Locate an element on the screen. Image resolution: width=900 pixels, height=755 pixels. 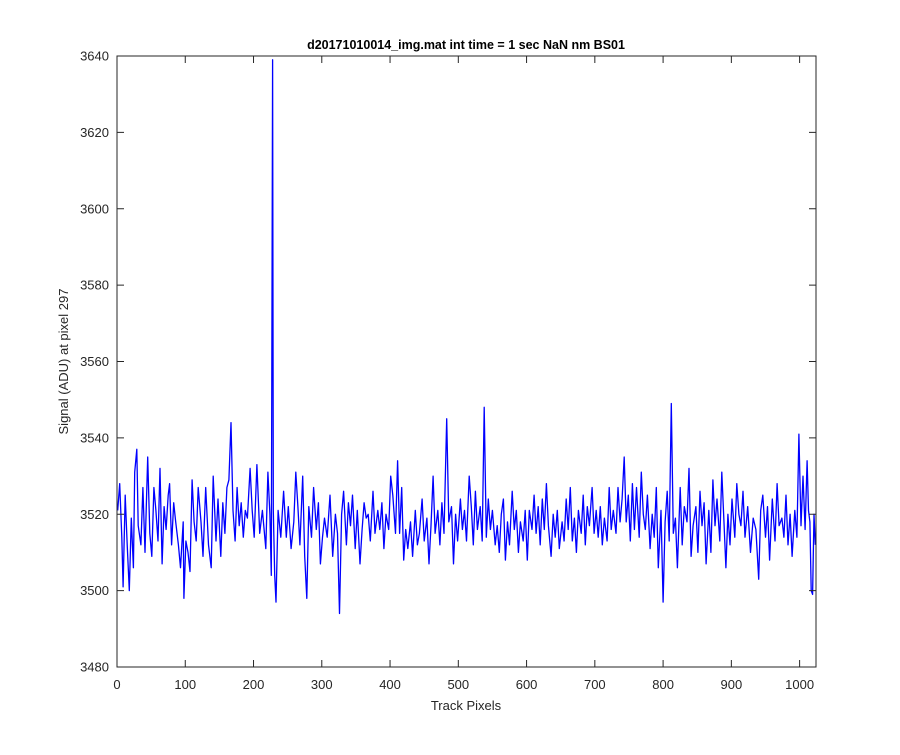
y-tick-label-3580: 3580 is located at coordinates (94, 285).